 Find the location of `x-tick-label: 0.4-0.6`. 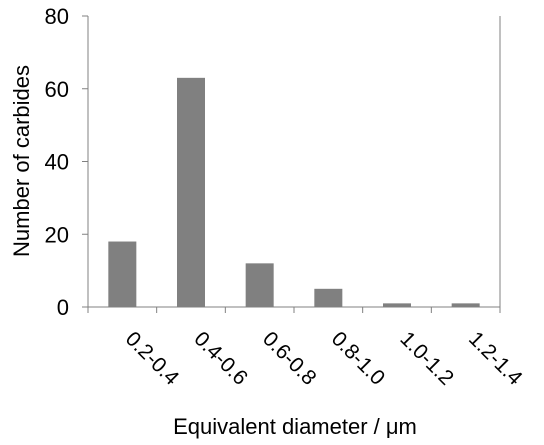

x-tick-label: 0.4-0.6 is located at coordinates (220, 358).